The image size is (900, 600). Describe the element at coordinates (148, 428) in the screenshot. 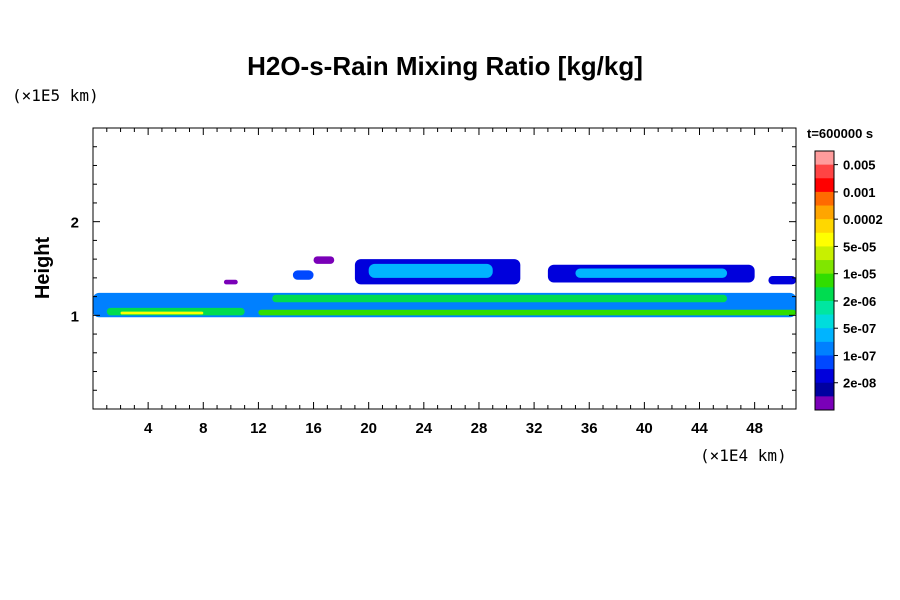

I see `x-tick-label: 4` at that location.